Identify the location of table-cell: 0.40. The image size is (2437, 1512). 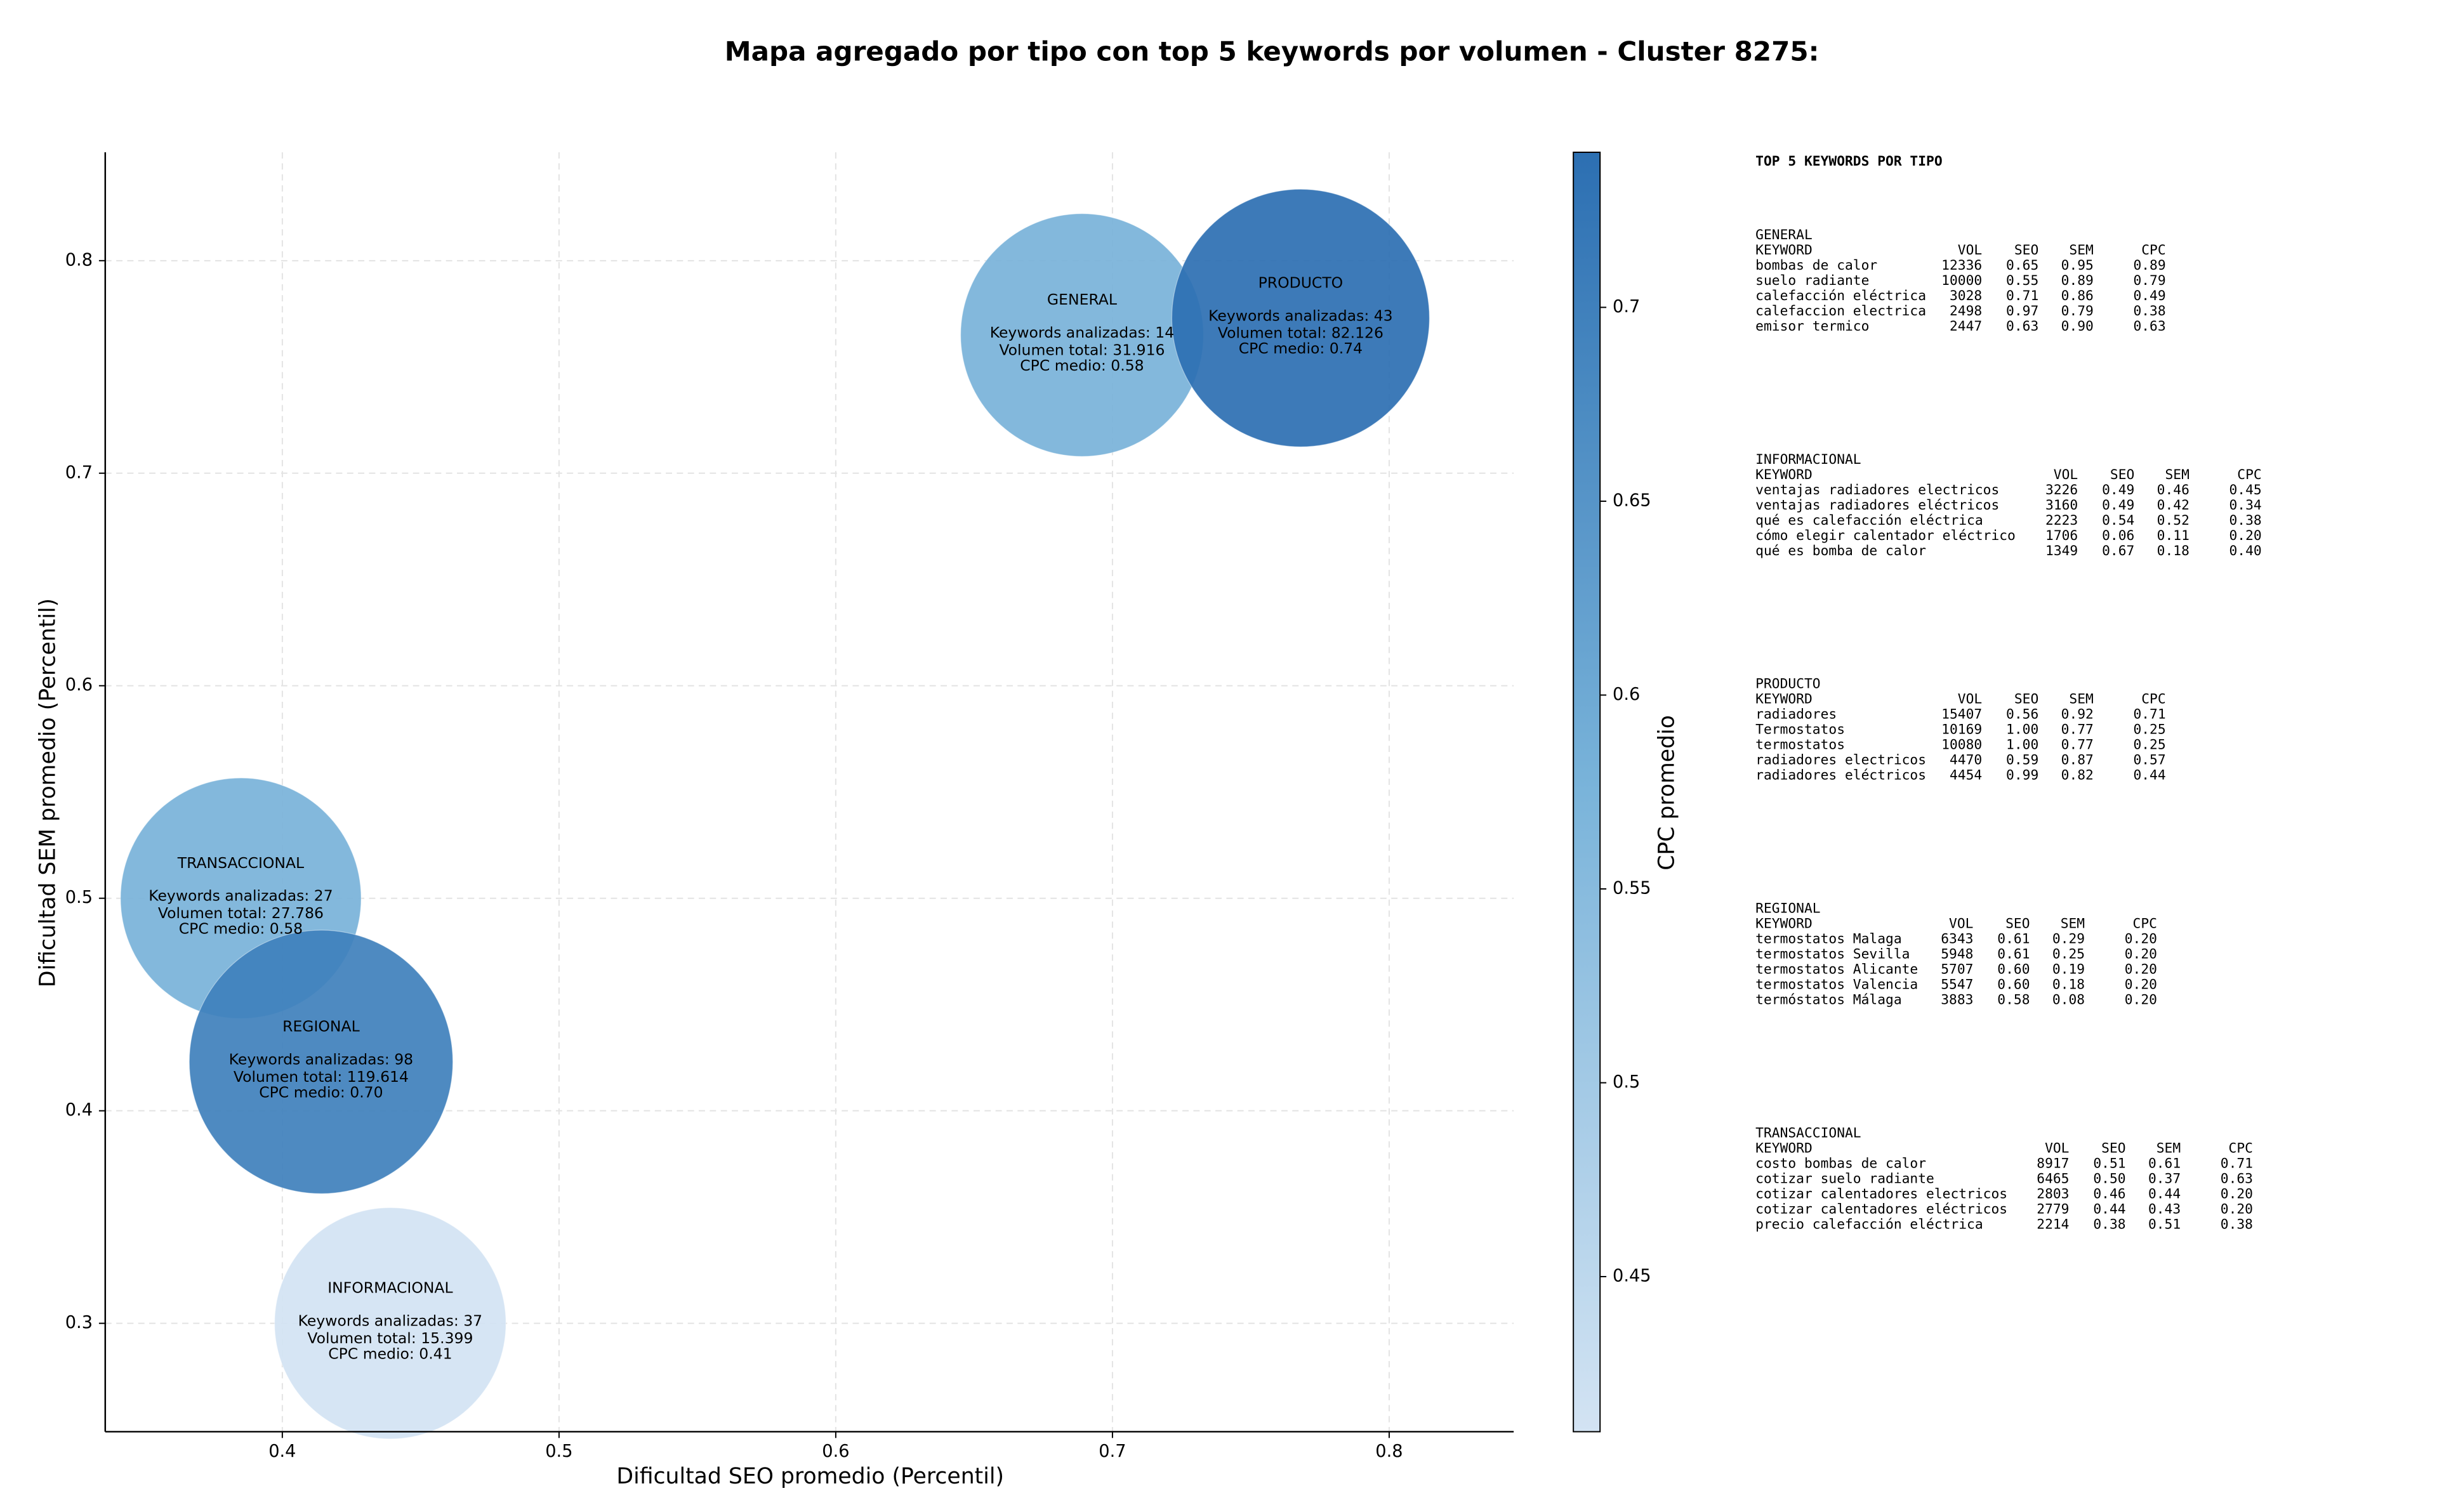
(2245, 551).